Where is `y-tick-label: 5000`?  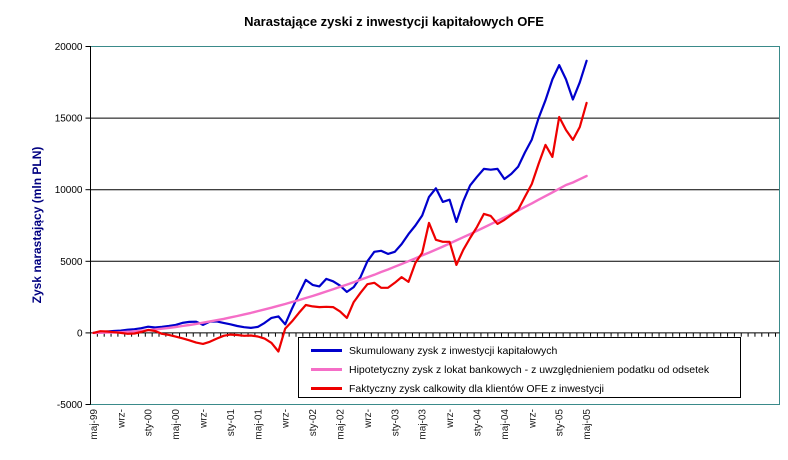 y-tick-label: 5000 is located at coordinates (71, 262).